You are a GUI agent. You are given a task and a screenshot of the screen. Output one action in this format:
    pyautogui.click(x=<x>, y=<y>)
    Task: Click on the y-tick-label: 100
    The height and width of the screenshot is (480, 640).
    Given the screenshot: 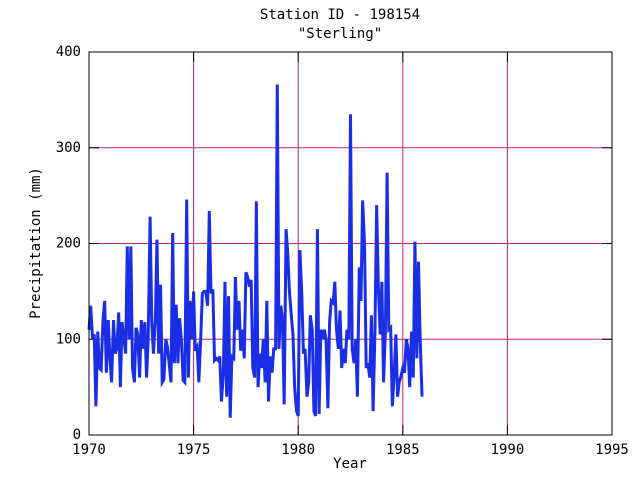 What is the action you would take?
    pyautogui.click(x=68, y=339)
    